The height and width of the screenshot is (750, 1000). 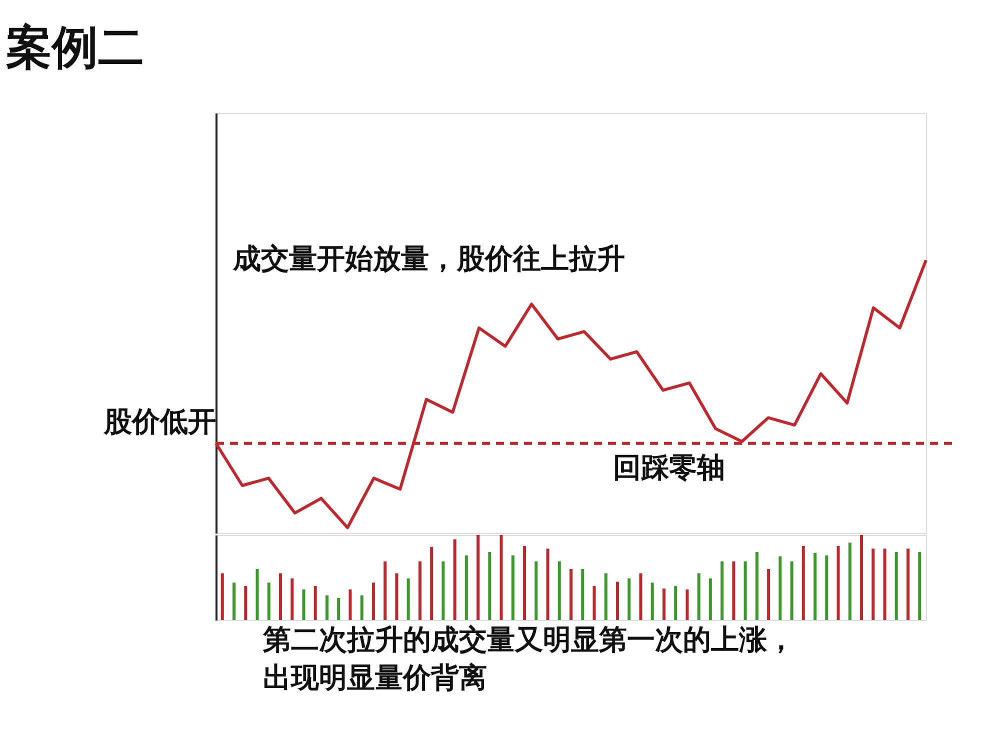 What do you see at coordinates (528, 658) in the screenshot?
I see `text: 第二次拉升的成交量又明显第一次的上涨，出现明显量价背离` at bounding box center [528, 658].